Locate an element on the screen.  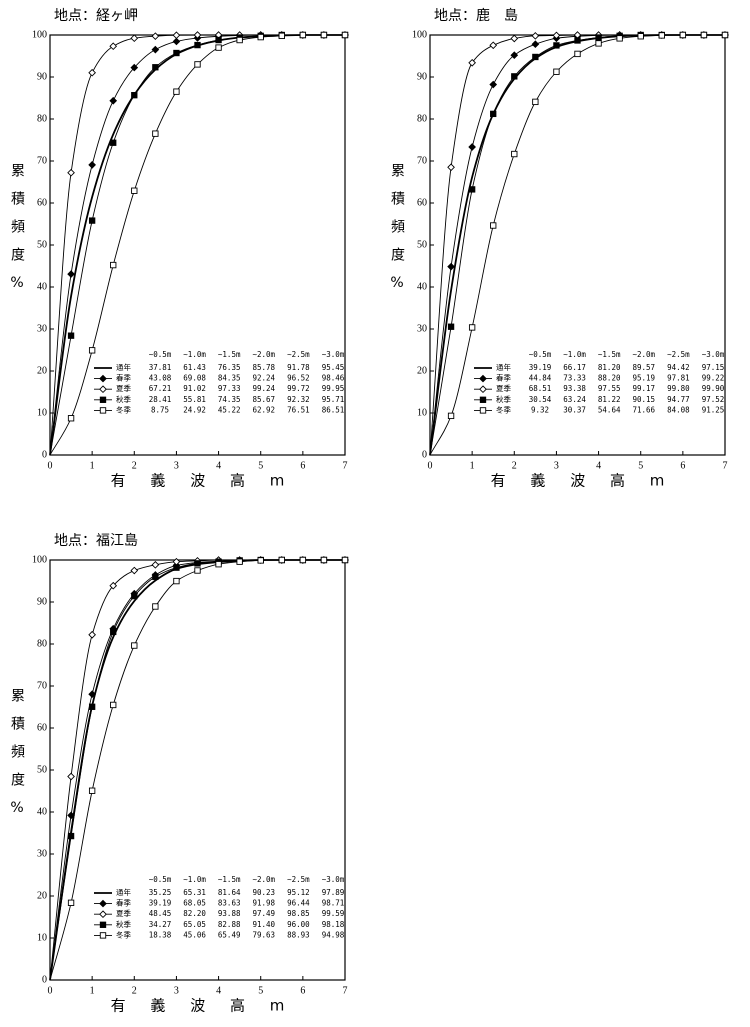
chart-title: 地点：経ヶ岬 is located at coordinates (96, 16).